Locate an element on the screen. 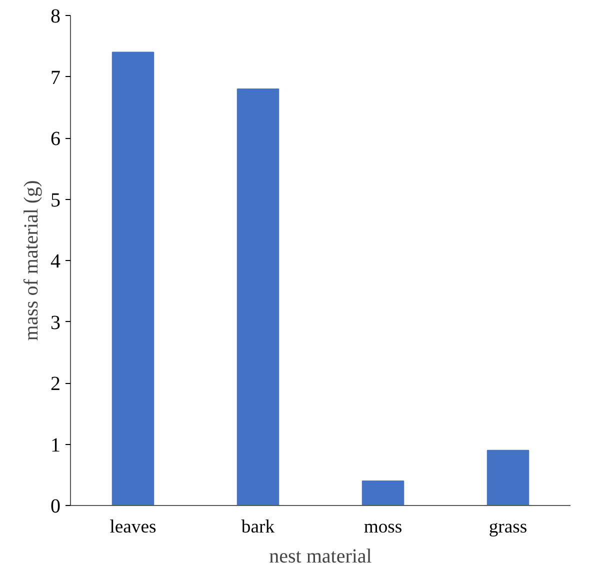 The image size is (604, 575). y-tick-label: 1 is located at coordinates (55, 445).